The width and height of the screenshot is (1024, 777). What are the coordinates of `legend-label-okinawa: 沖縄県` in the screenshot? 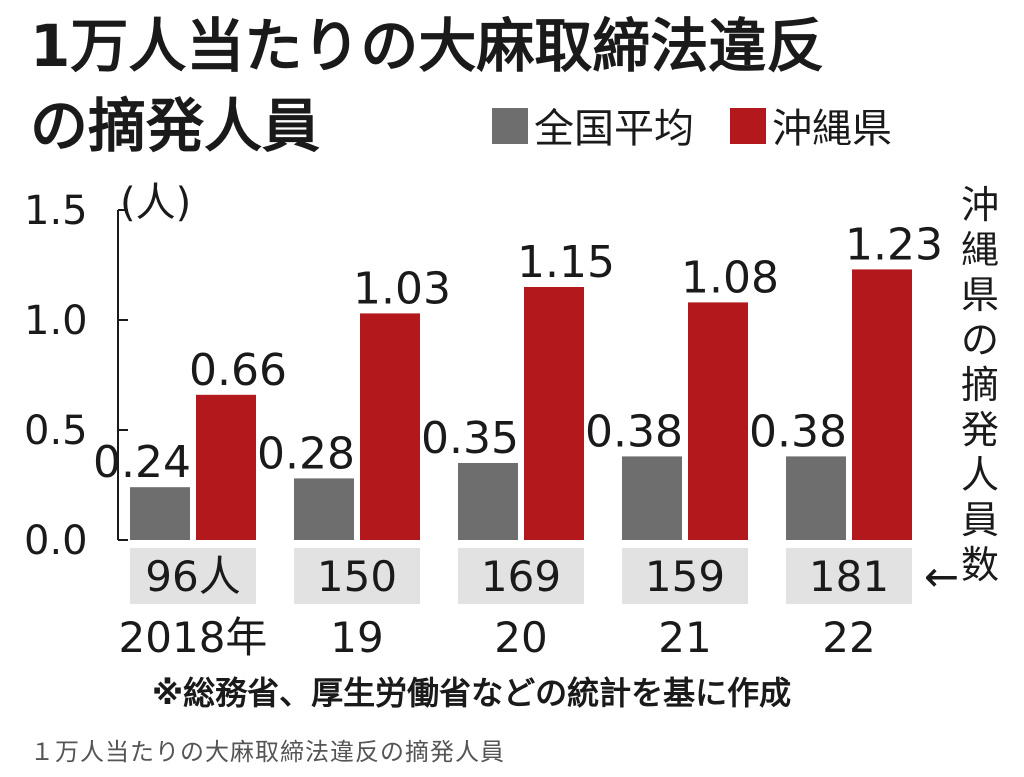 It's located at (832, 129).